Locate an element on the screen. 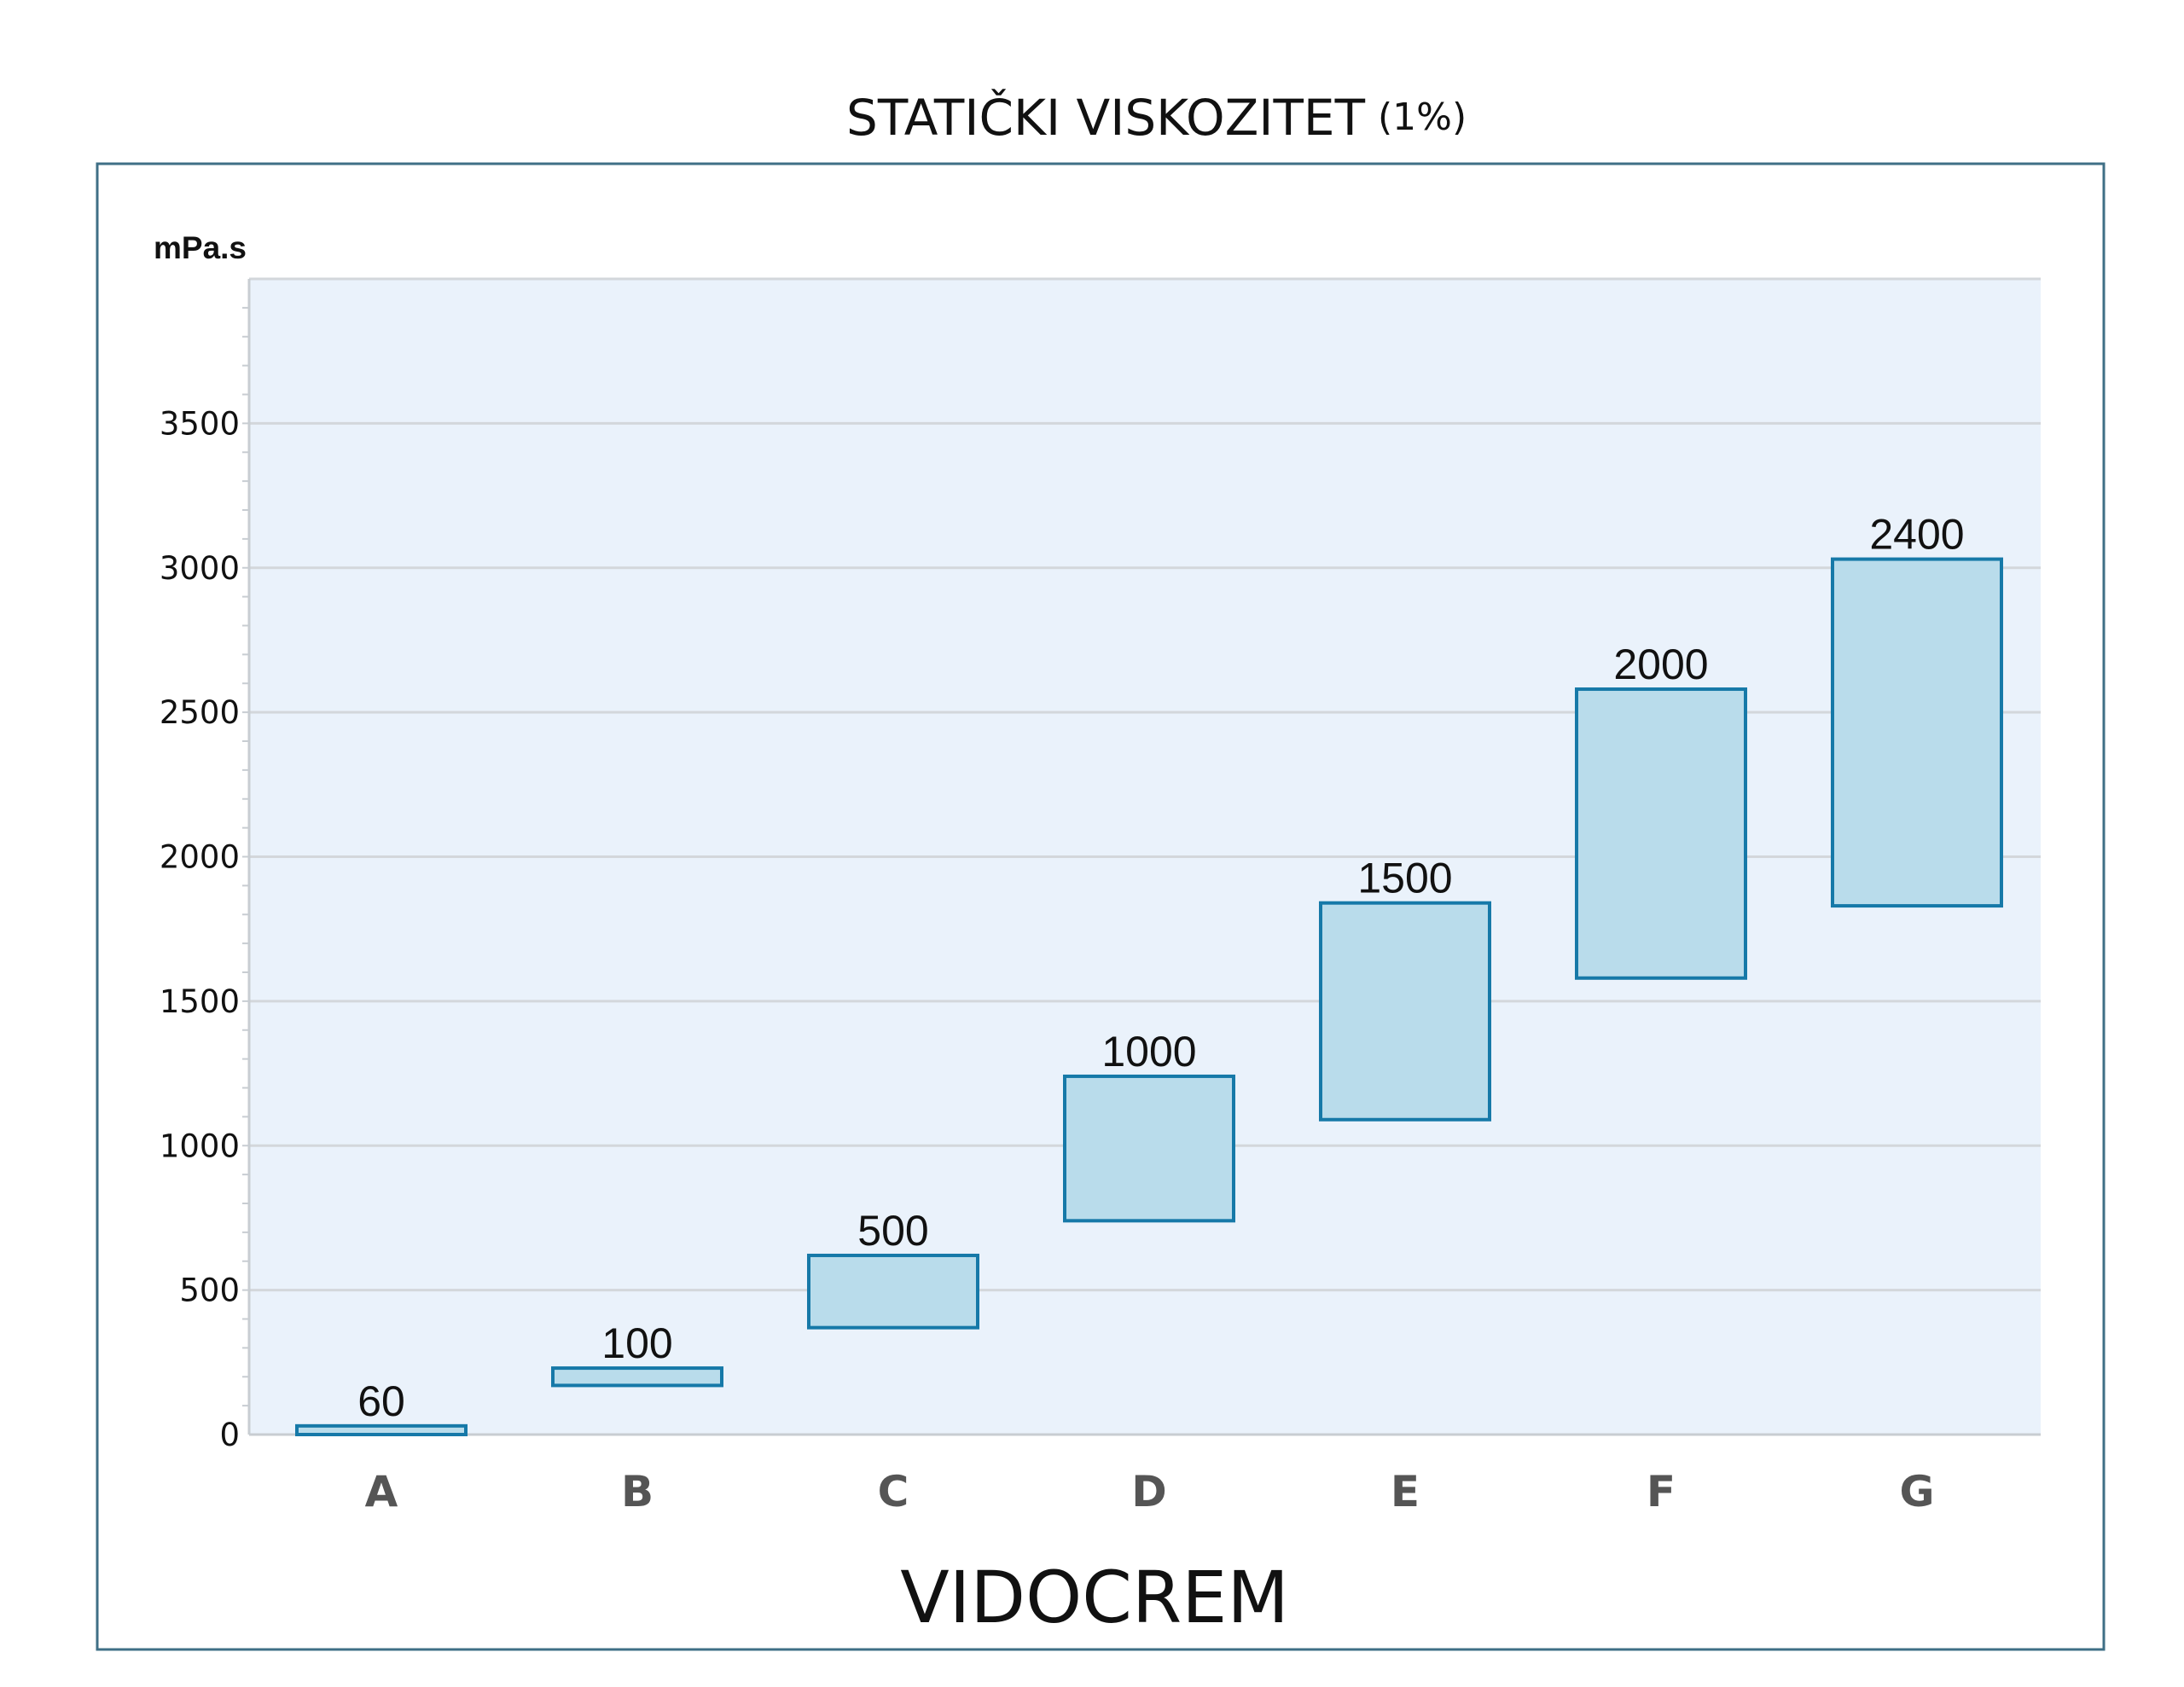  x-tick-label: D is located at coordinates (1149, 1491).